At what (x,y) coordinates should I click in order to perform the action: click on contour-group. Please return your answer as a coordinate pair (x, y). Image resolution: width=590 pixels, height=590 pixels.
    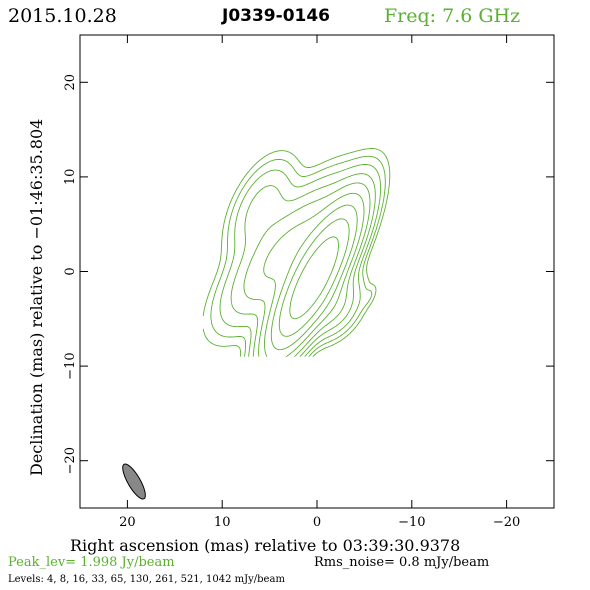
    Looking at the image, I should click on (296, 252).